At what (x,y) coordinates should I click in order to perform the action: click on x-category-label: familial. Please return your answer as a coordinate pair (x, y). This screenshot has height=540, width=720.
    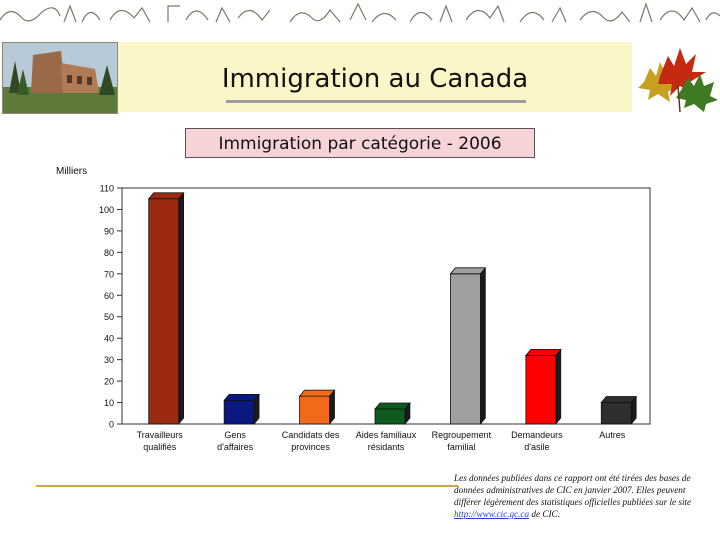
    Looking at the image, I should click on (461, 447).